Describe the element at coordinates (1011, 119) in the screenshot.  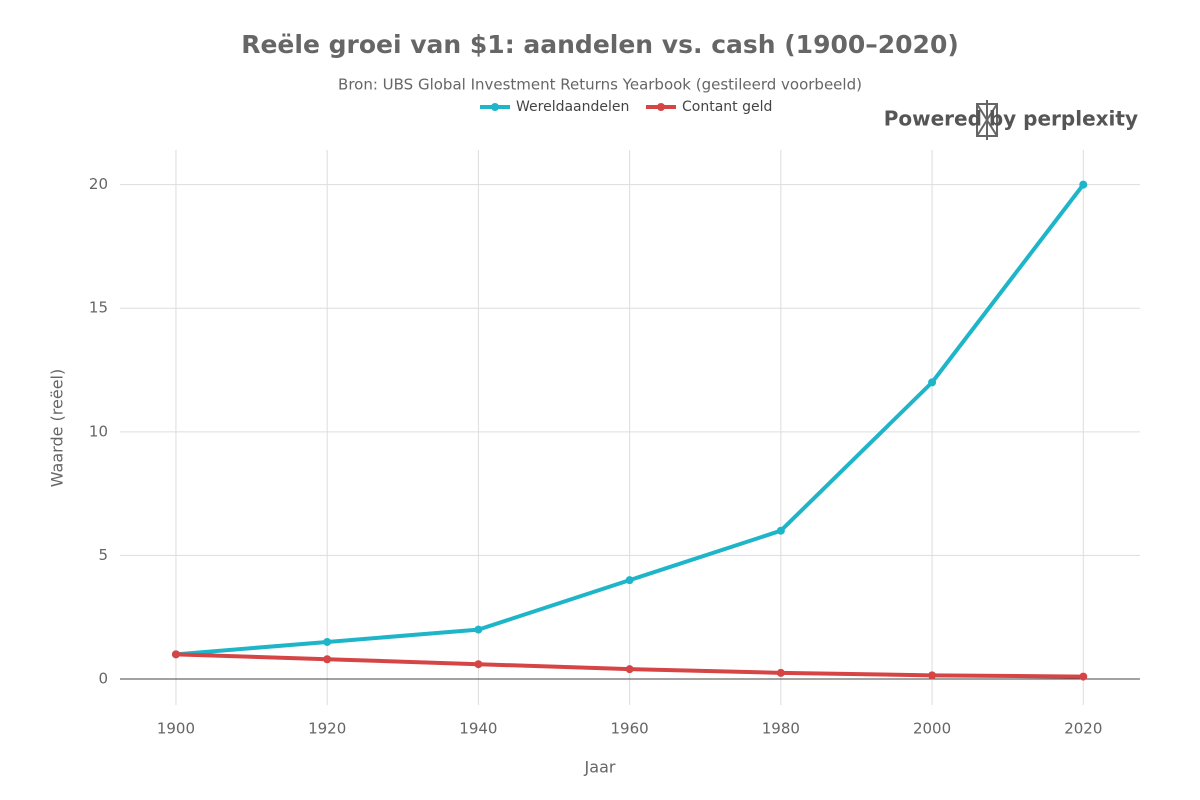
I see `watermark: Powered by perplexity` at that location.